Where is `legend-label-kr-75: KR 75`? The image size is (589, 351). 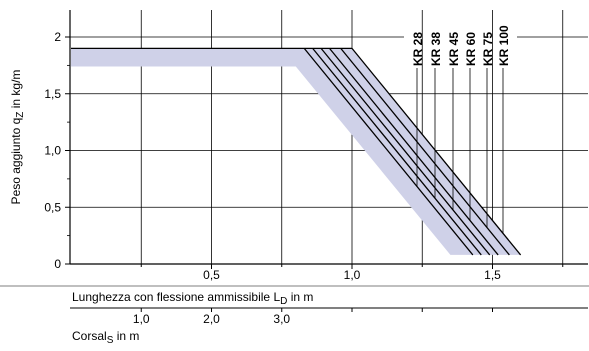
legend-label-kr-75: KR 75 is located at coordinates (488, 49).